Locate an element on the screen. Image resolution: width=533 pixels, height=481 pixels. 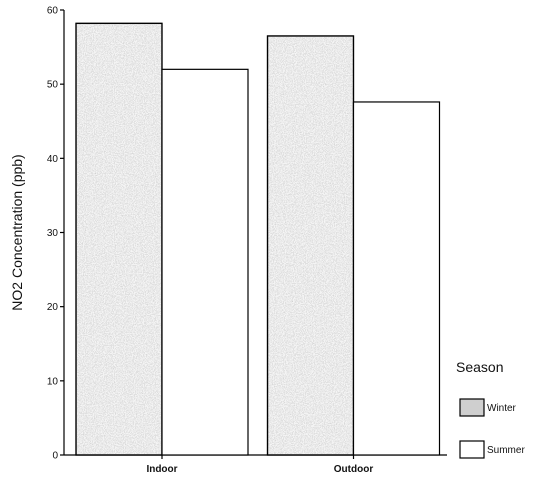
bar-summer-indoor is located at coordinates (205, 262).